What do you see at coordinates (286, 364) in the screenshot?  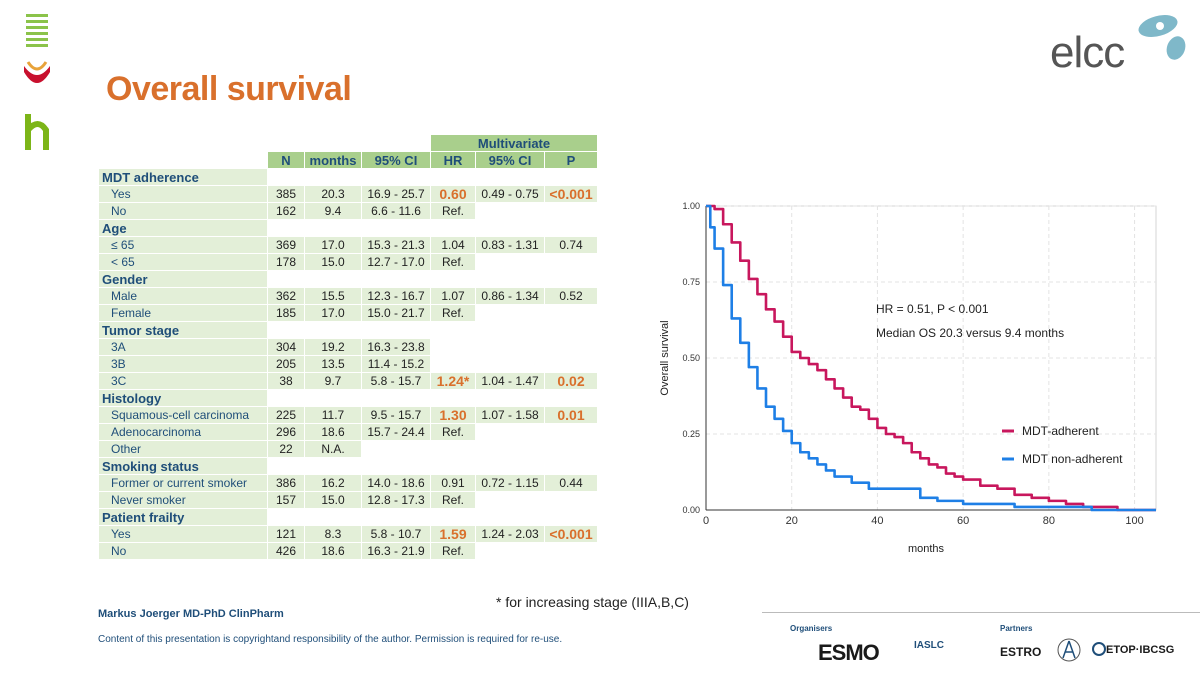 I see `cell-n: 205` at bounding box center [286, 364].